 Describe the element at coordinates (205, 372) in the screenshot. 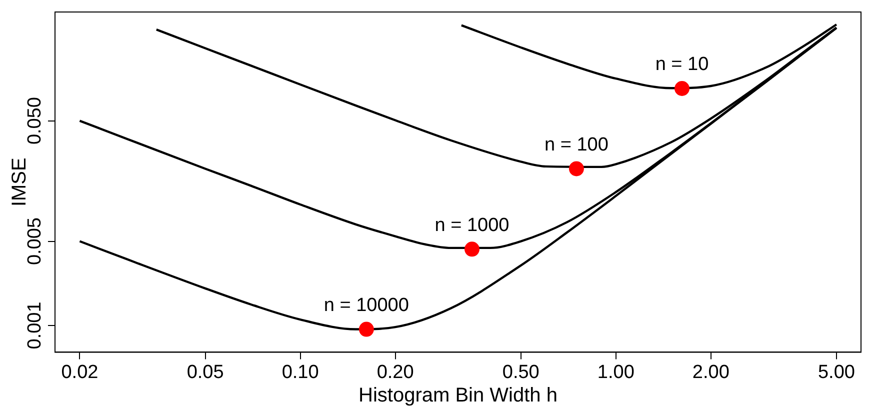

I see `x-tick-label: 0.05` at that location.